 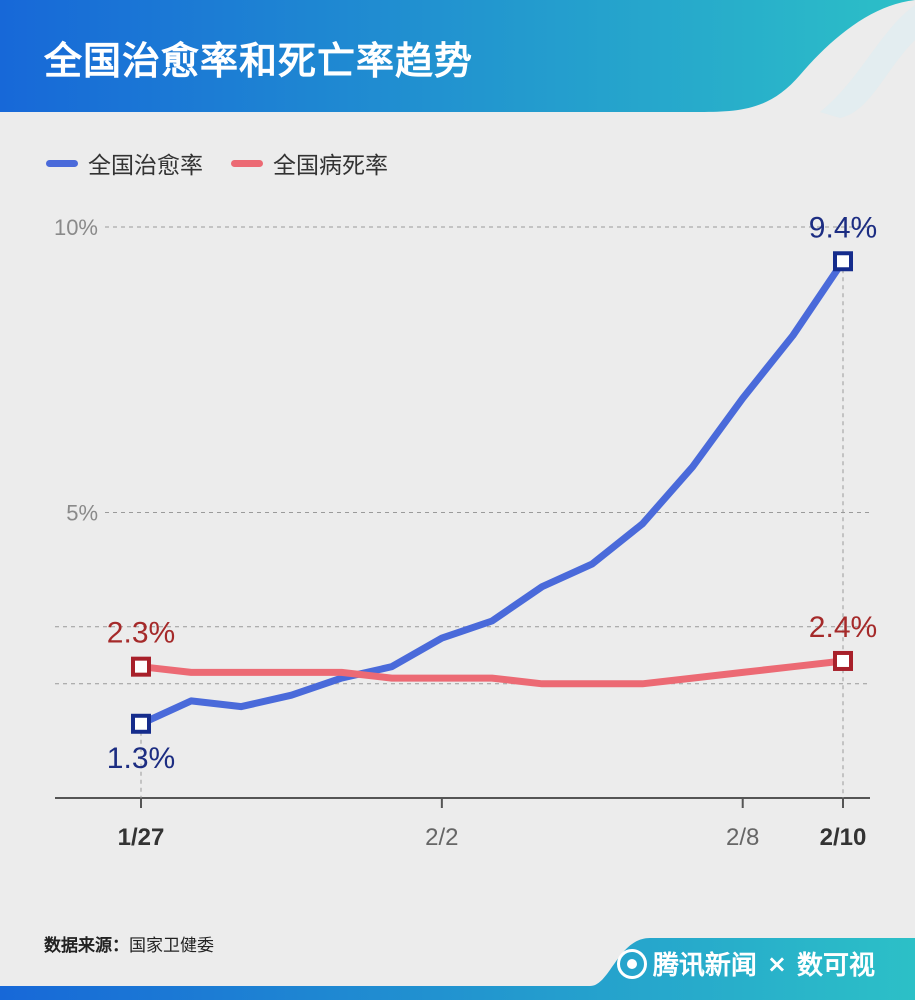 I want to click on header-background, so click(x=457, y=59).